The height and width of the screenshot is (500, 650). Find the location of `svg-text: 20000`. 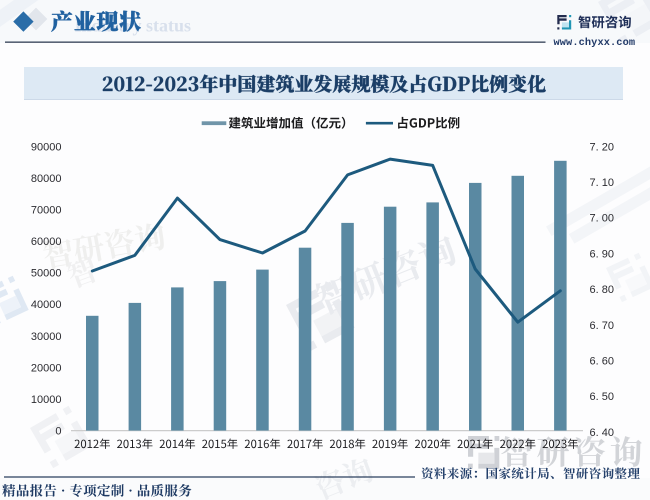

svg-text: 20000 is located at coordinates (46, 368).